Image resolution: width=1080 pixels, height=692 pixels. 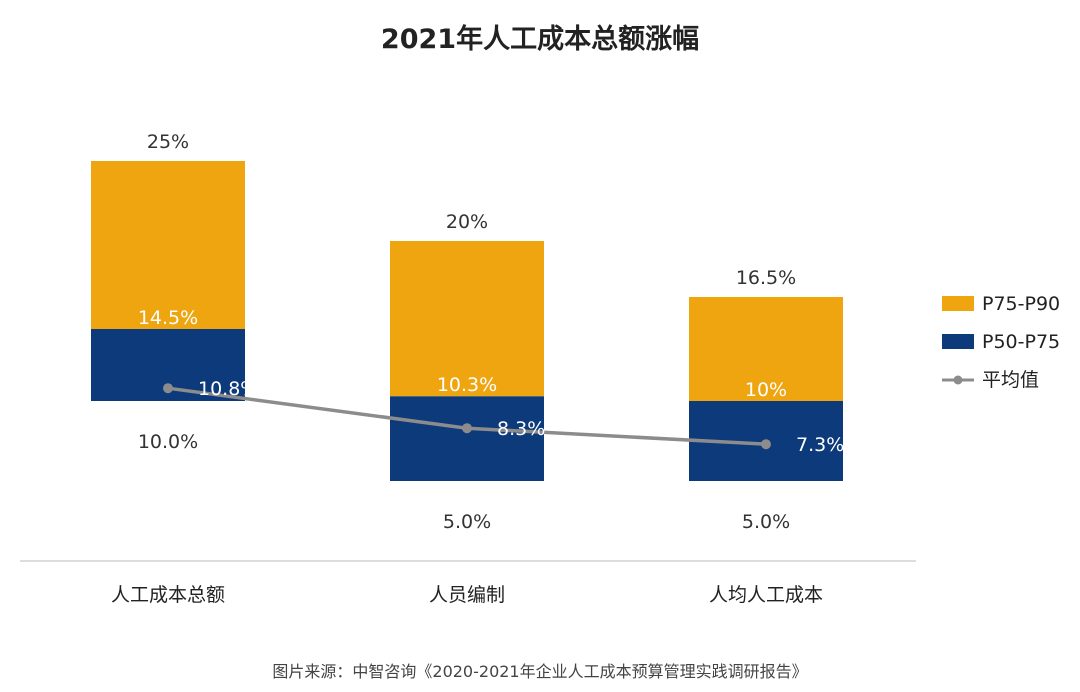 I want to click on label-p75-2: 10%, so click(x=766, y=390).